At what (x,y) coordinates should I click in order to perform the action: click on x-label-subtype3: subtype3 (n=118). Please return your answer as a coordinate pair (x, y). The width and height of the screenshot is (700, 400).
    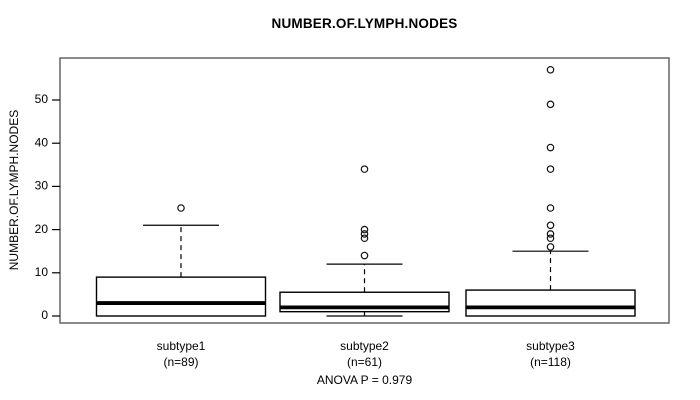
    Looking at the image, I should click on (551, 354).